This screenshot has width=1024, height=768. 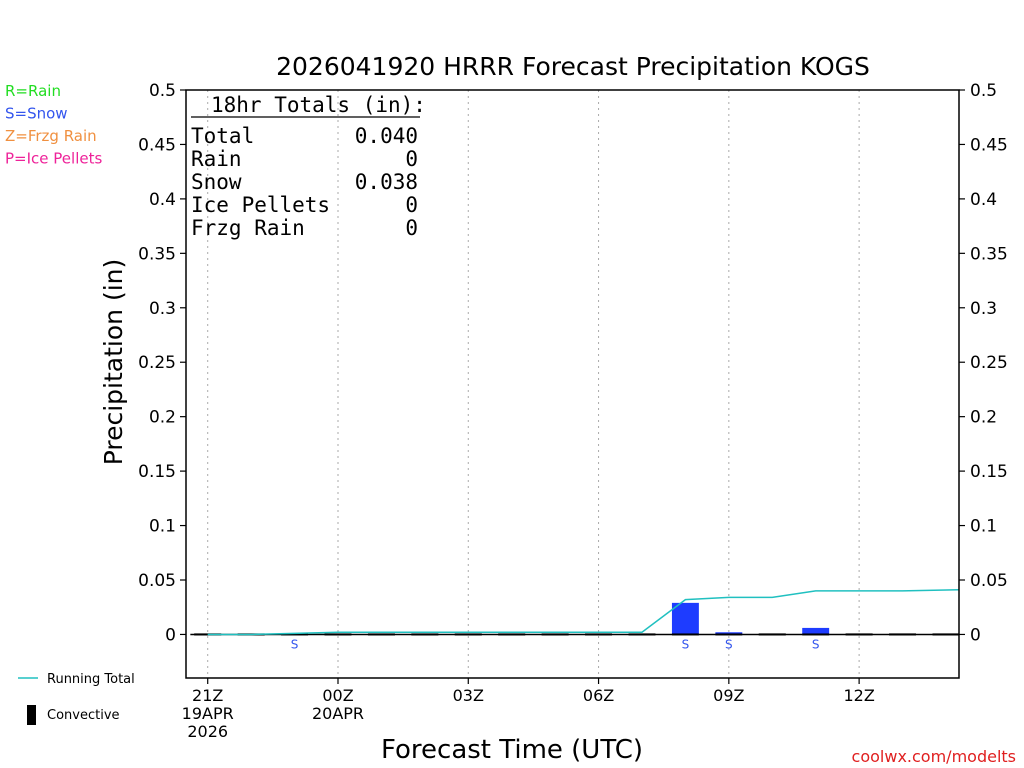 What do you see at coordinates (248, 228) in the screenshot?
I see `totals-row-label: Frzg Rain` at bounding box center [248, 228].